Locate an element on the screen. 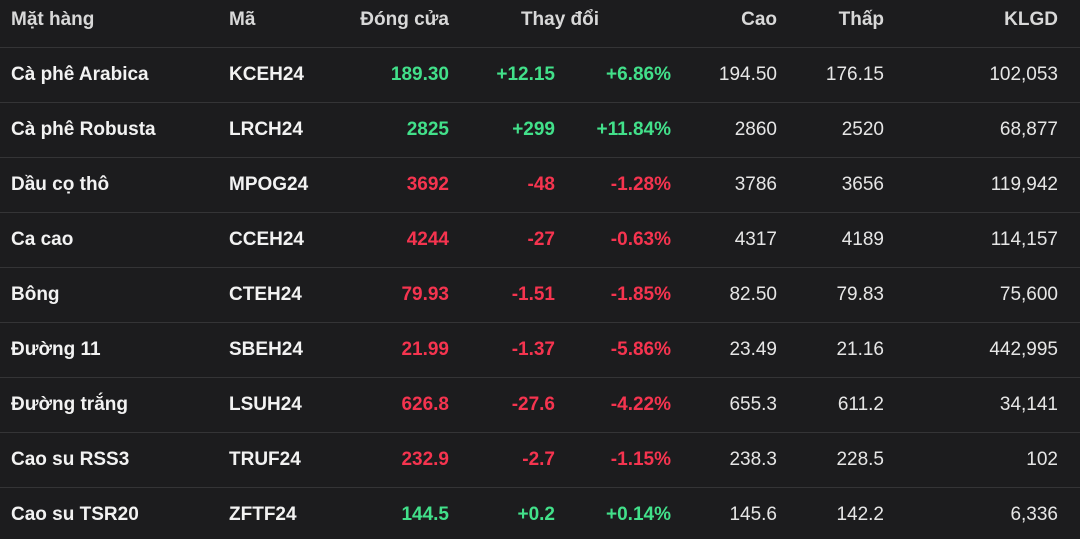  name: Đường 11 is located at coordinates (56, 349).